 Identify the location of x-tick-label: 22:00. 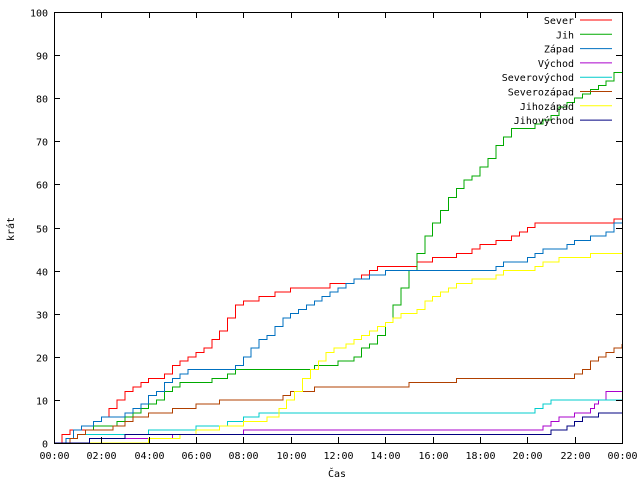
(575, 456).